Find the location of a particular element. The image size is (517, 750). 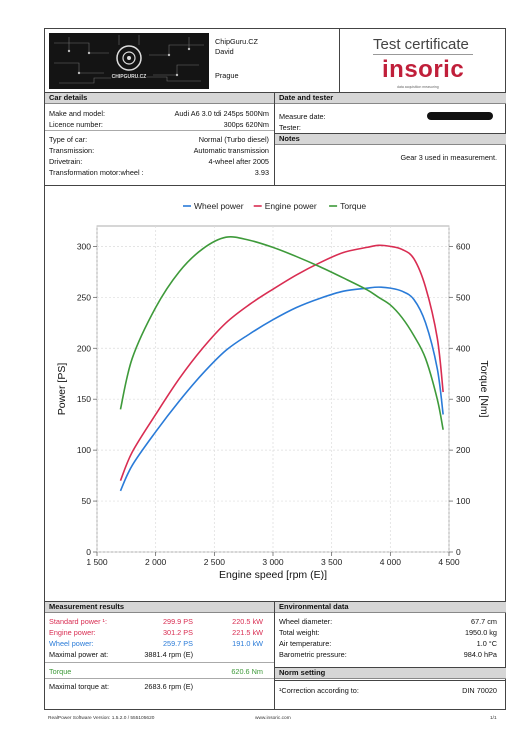

logo-graphic: CHIPGURU.CZ is located at coordinates (129, 61).